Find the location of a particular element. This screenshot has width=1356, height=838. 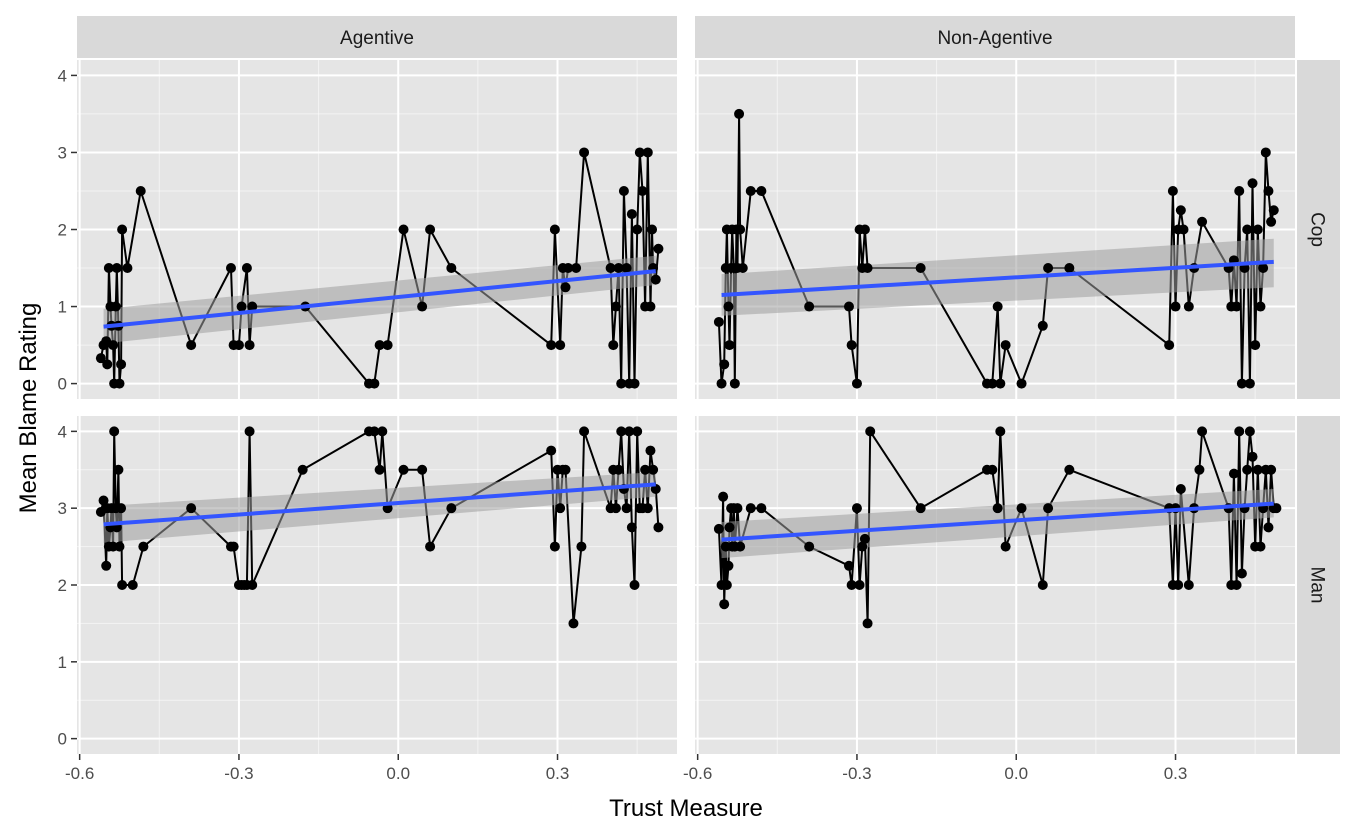

y-tick-label: 0 is located at coordinates (62, 384).